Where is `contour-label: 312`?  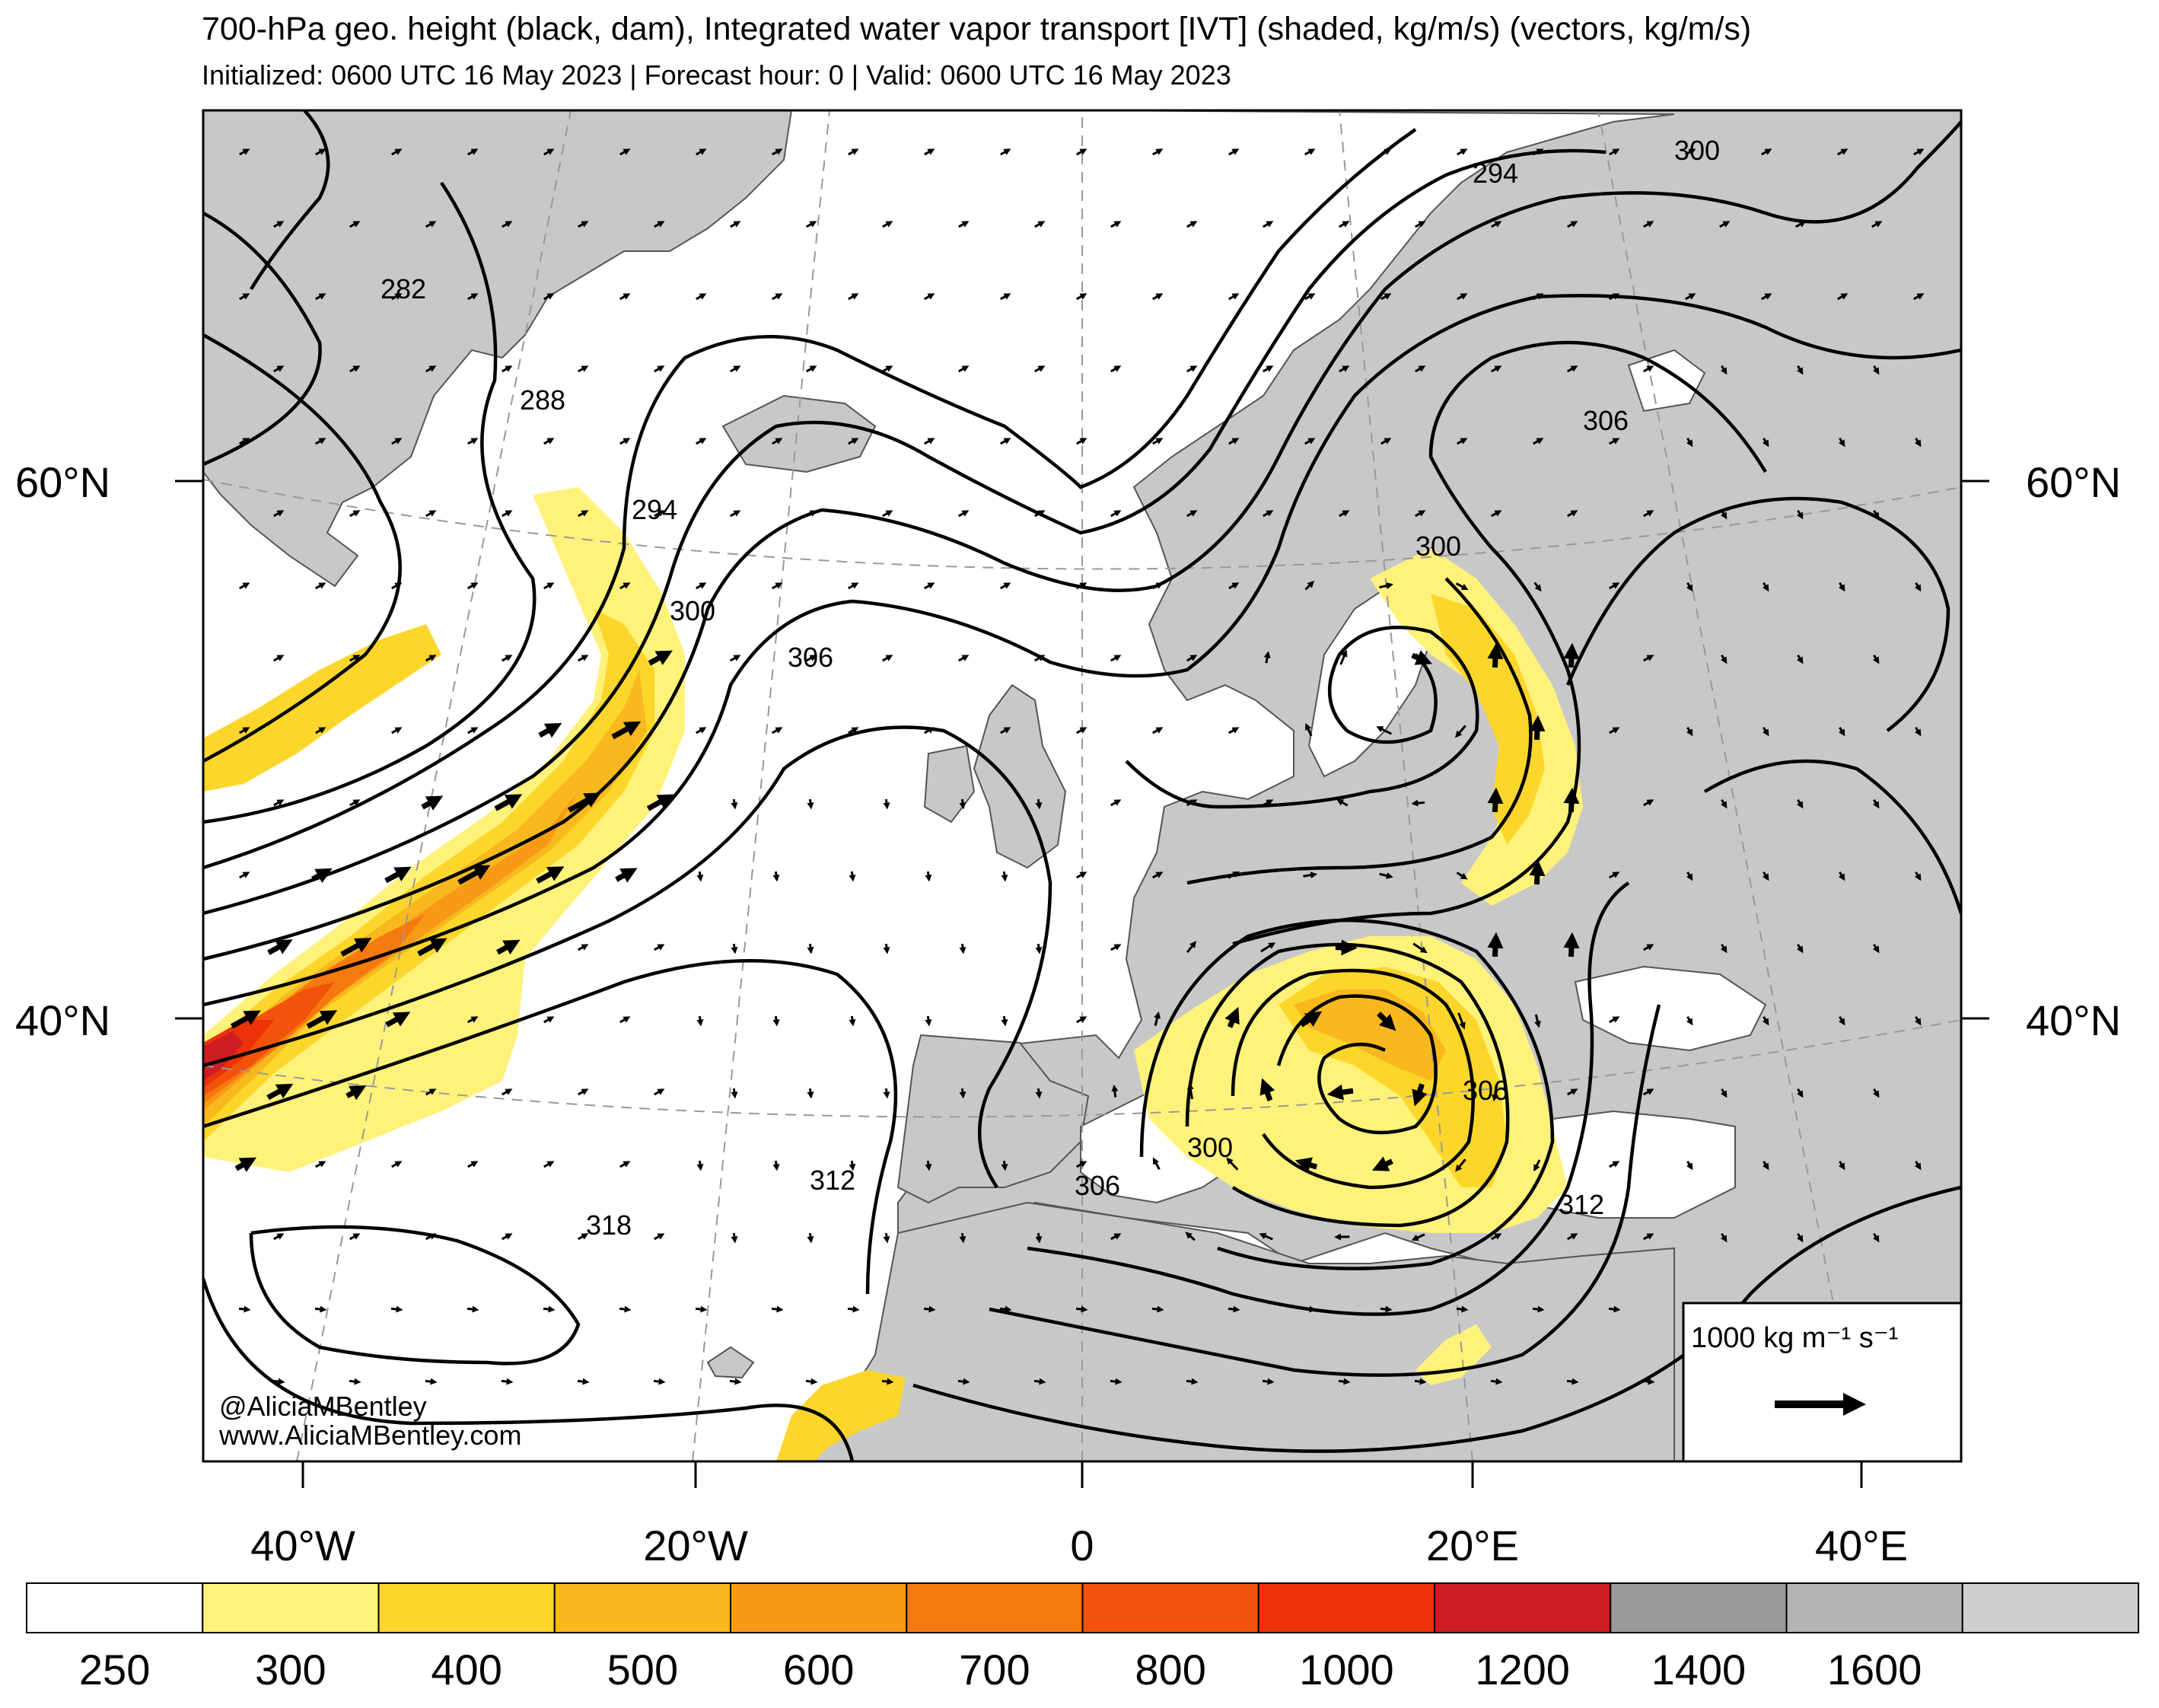 contour-label: 312 is located at coordinates (832, 1180).